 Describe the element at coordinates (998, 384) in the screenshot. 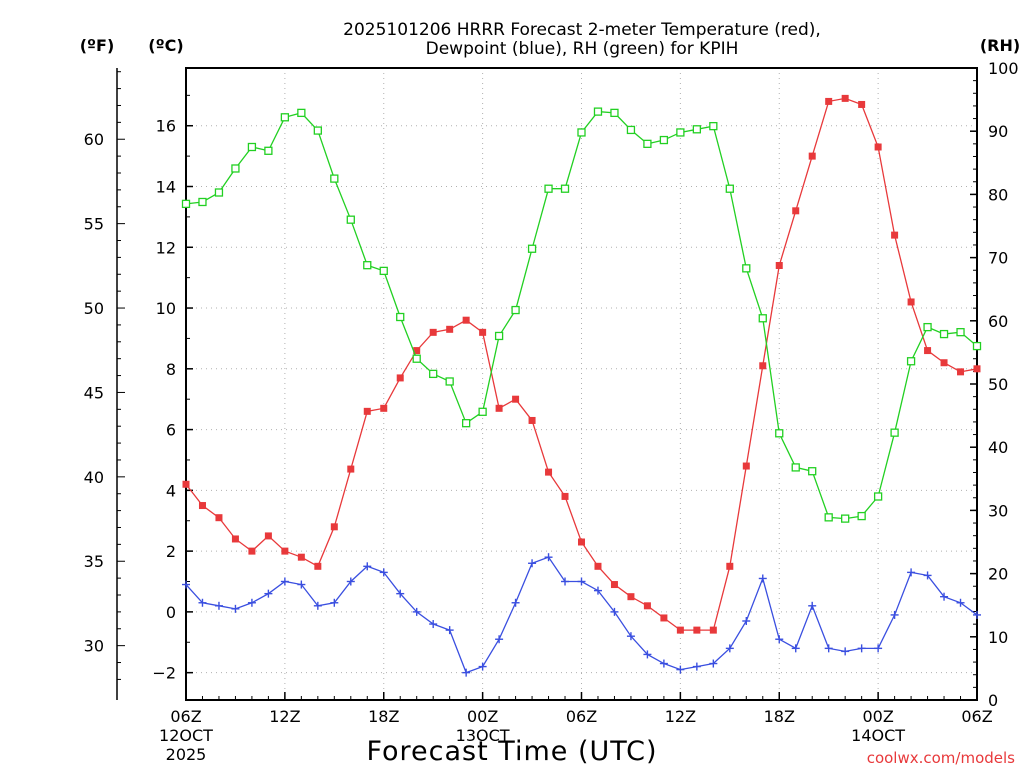

I see `rh-tick-label: 50` at that location.